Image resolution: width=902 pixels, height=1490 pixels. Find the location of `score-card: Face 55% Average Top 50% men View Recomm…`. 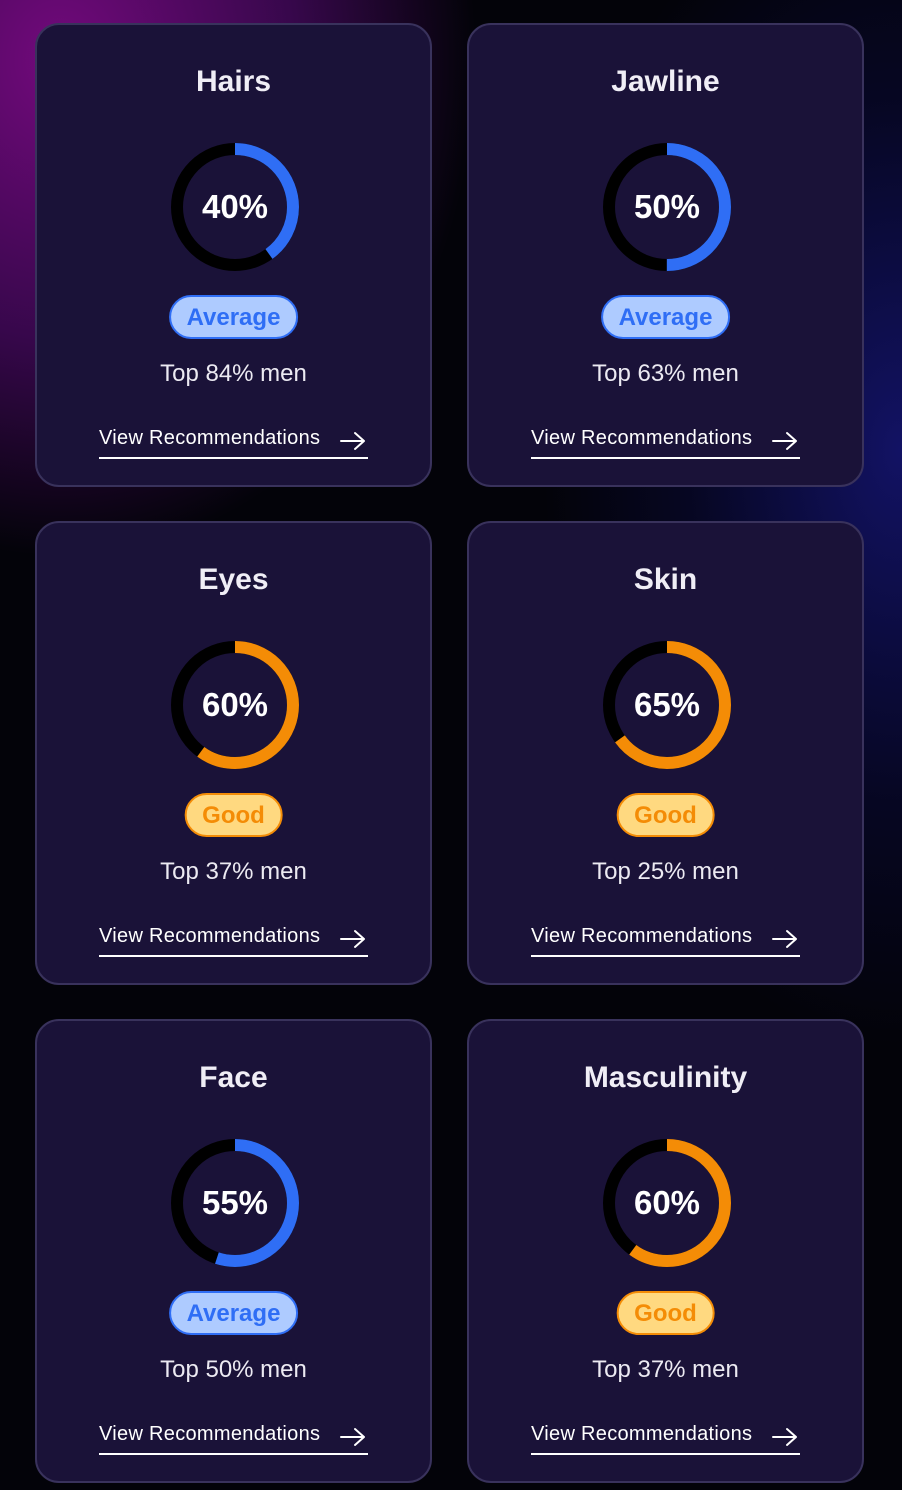

score-card: Face 55% Average Top 50% men View Recomm… is located at coordinates (233, 1251).